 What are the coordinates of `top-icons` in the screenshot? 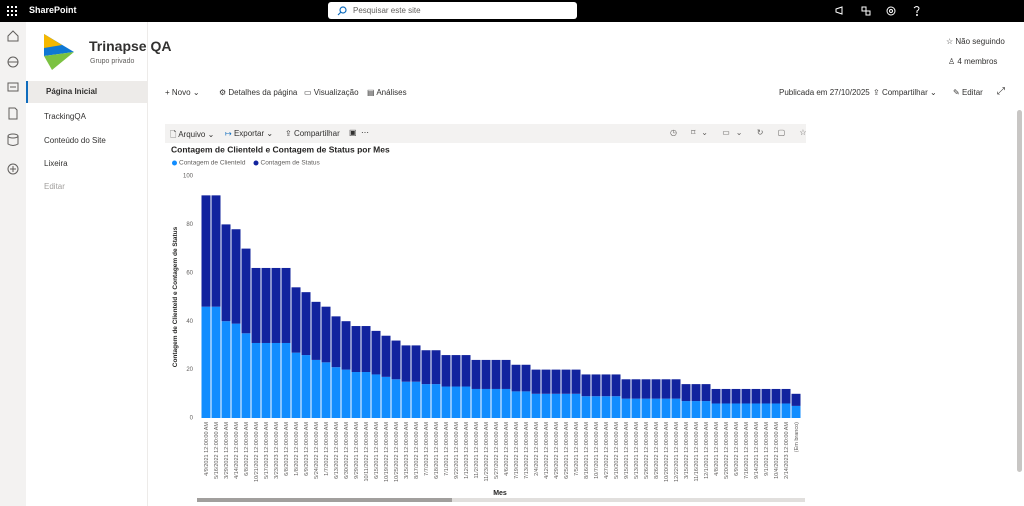 It's located at (880, 11).